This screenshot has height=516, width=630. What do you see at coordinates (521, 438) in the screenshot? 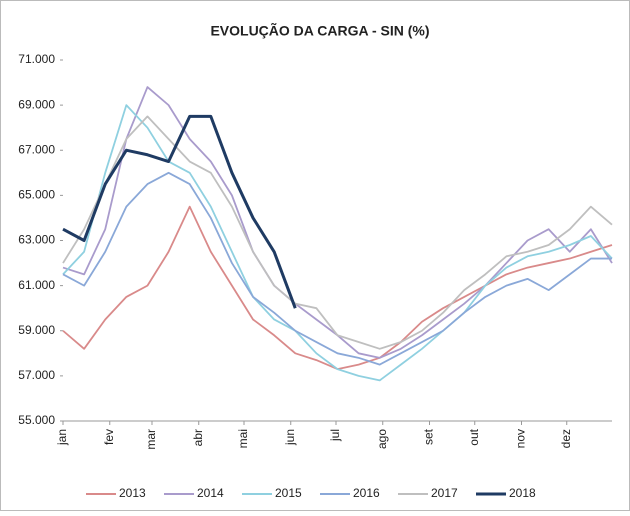
I see `x-tick-label: nov` at bounding box center [521, 438].